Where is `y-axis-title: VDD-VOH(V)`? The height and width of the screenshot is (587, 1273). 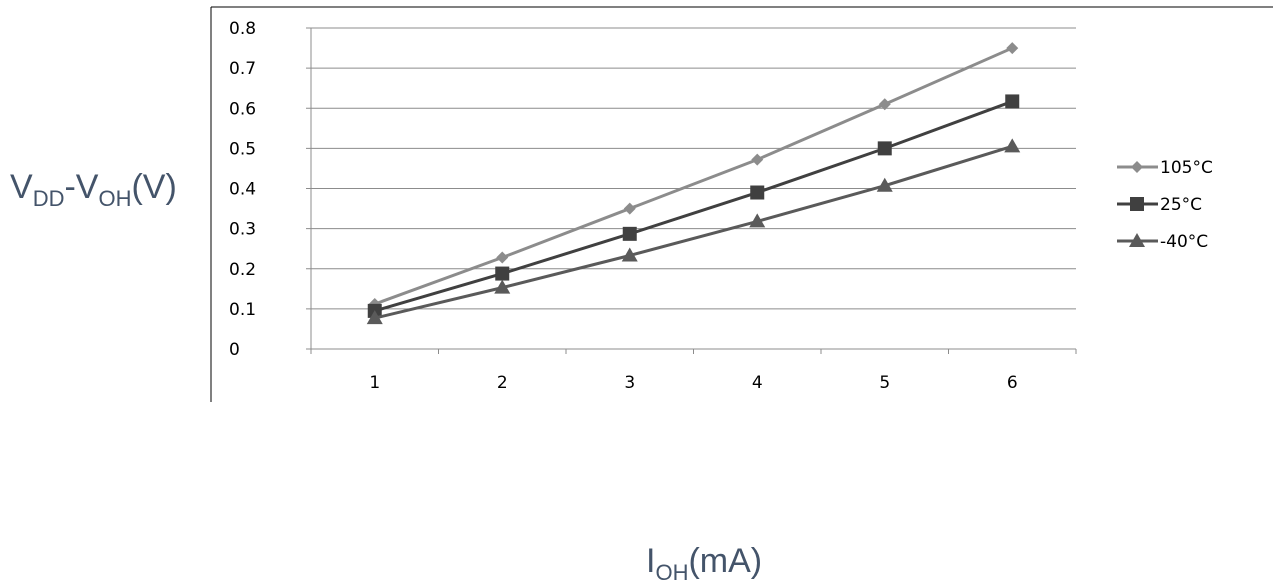 y-axis-title: VDD-VOH(V) is located at coordinates (93, 189).